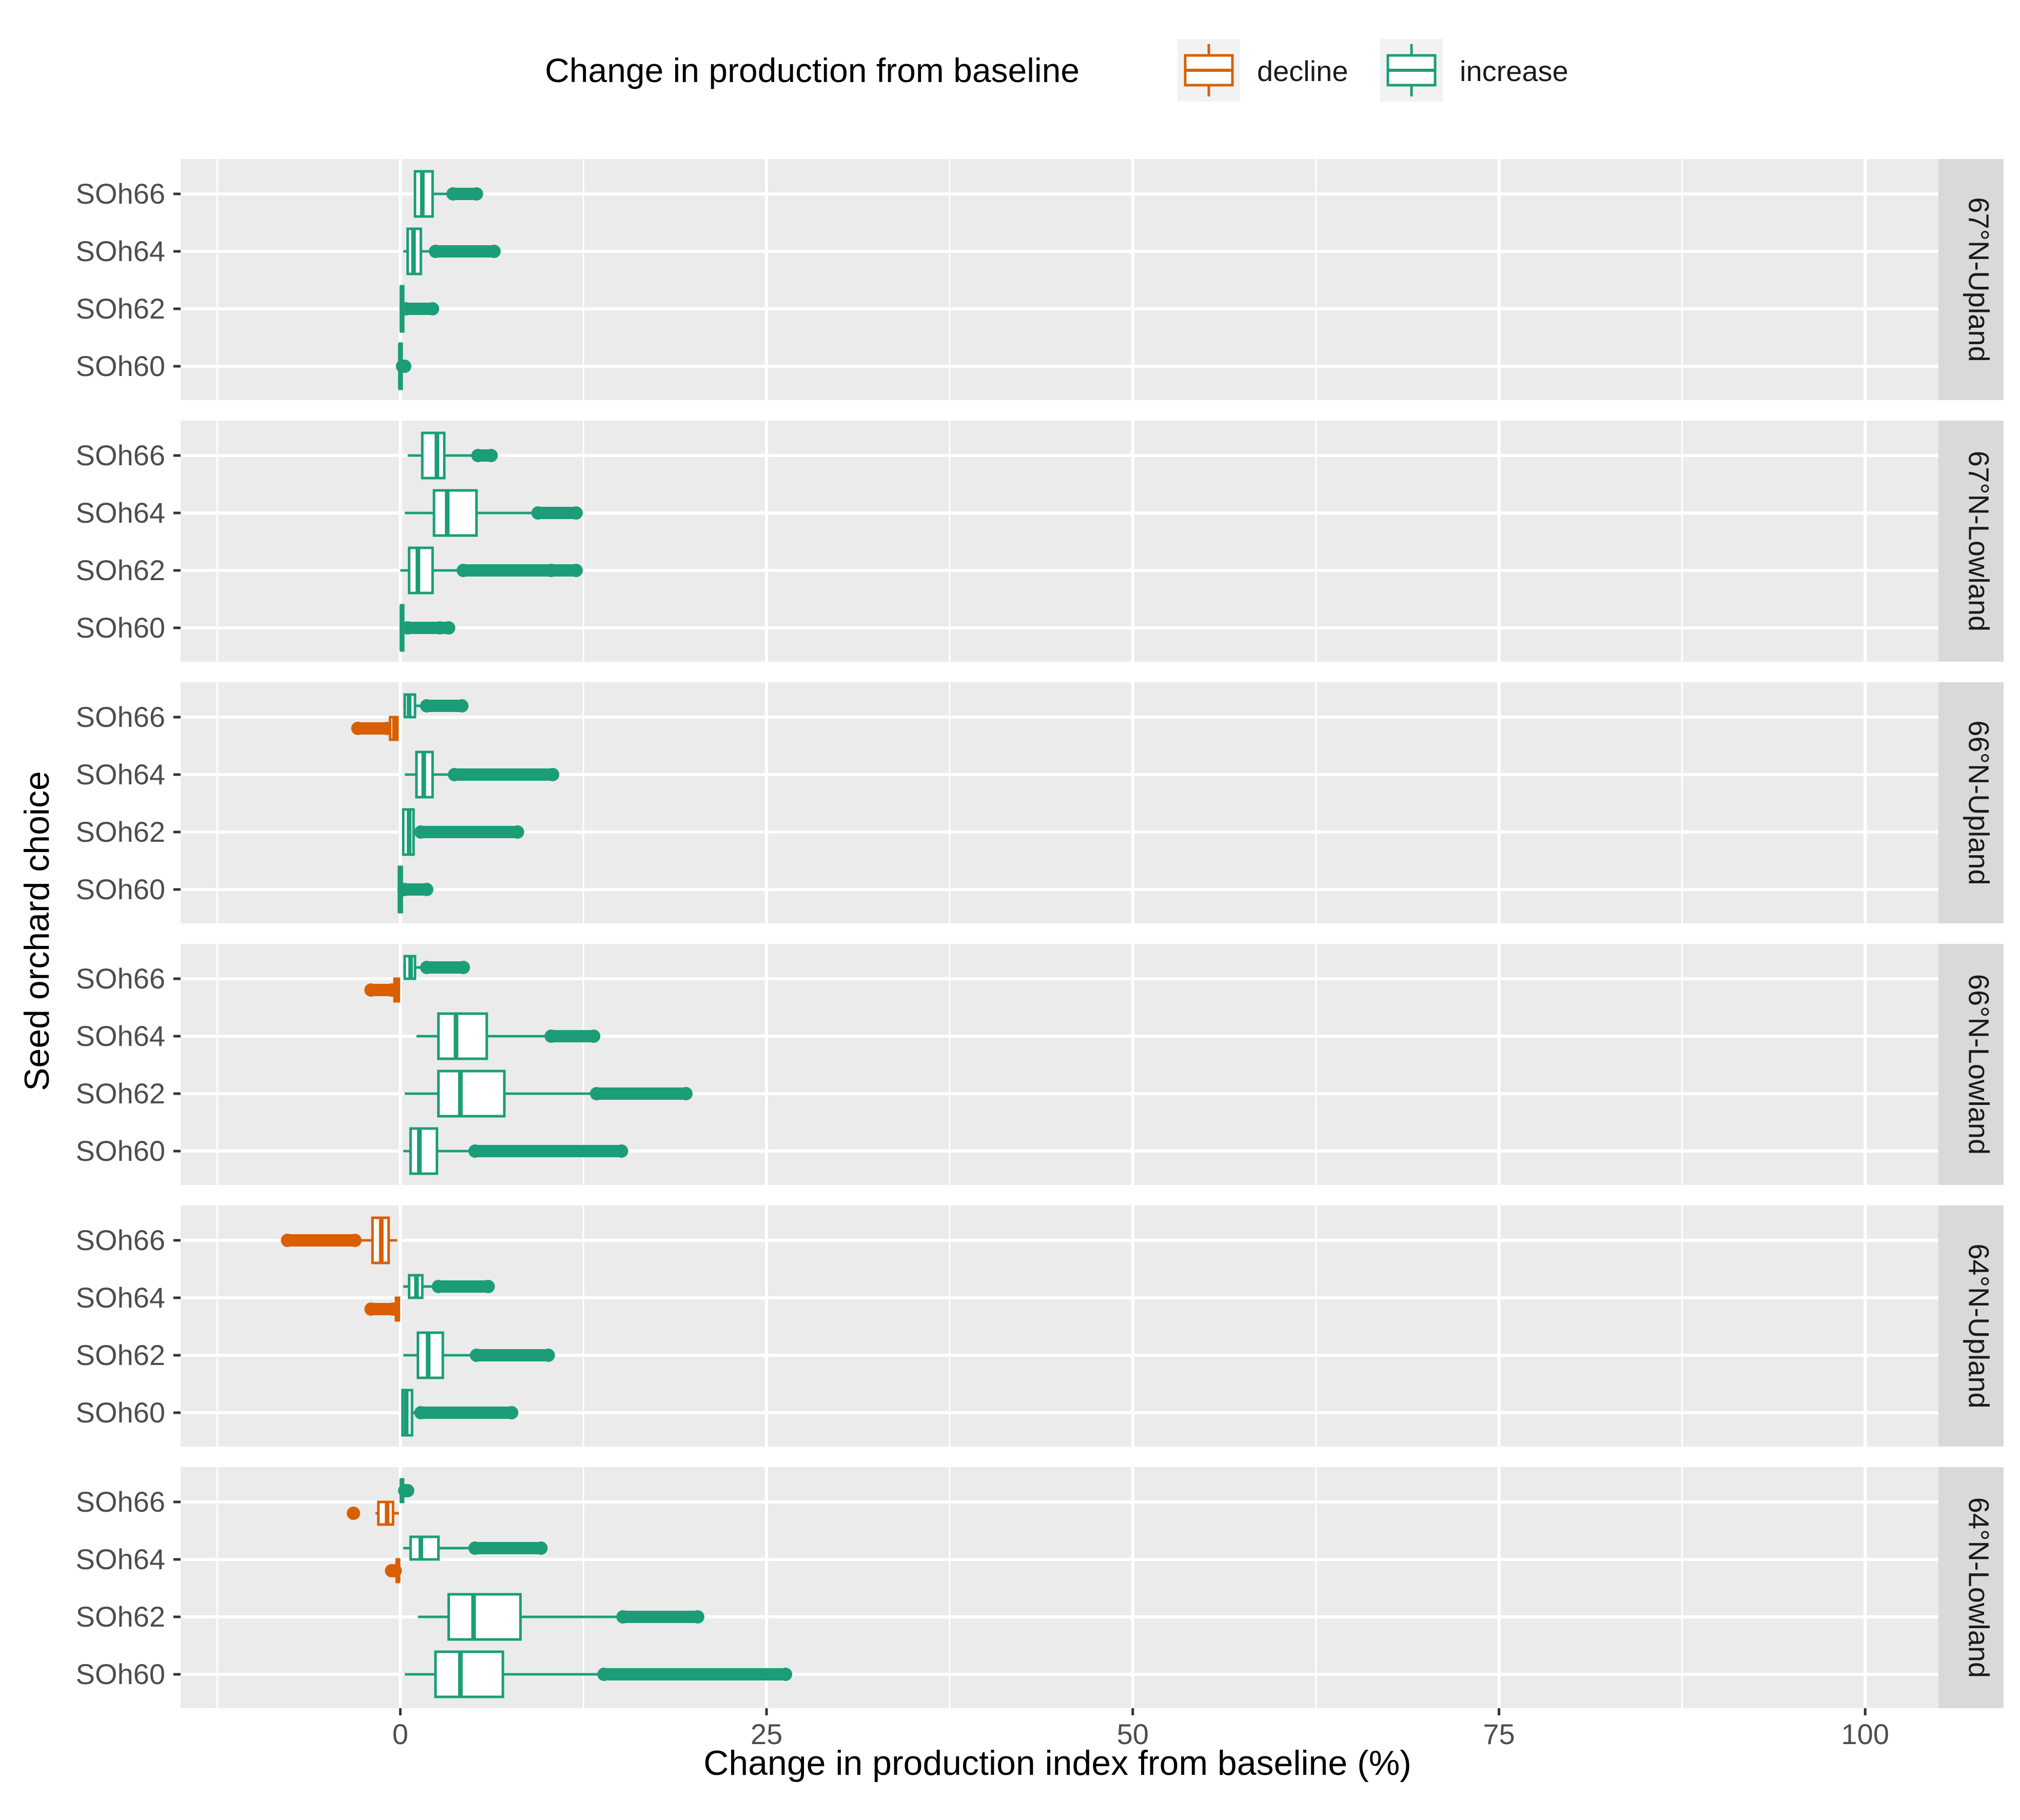 This screenshot has height=1820, width=2020. Describe the element at coordinates (1979, 279) in the screenshot. I see `facet-strip-label: 67°N-Upland` at that location.